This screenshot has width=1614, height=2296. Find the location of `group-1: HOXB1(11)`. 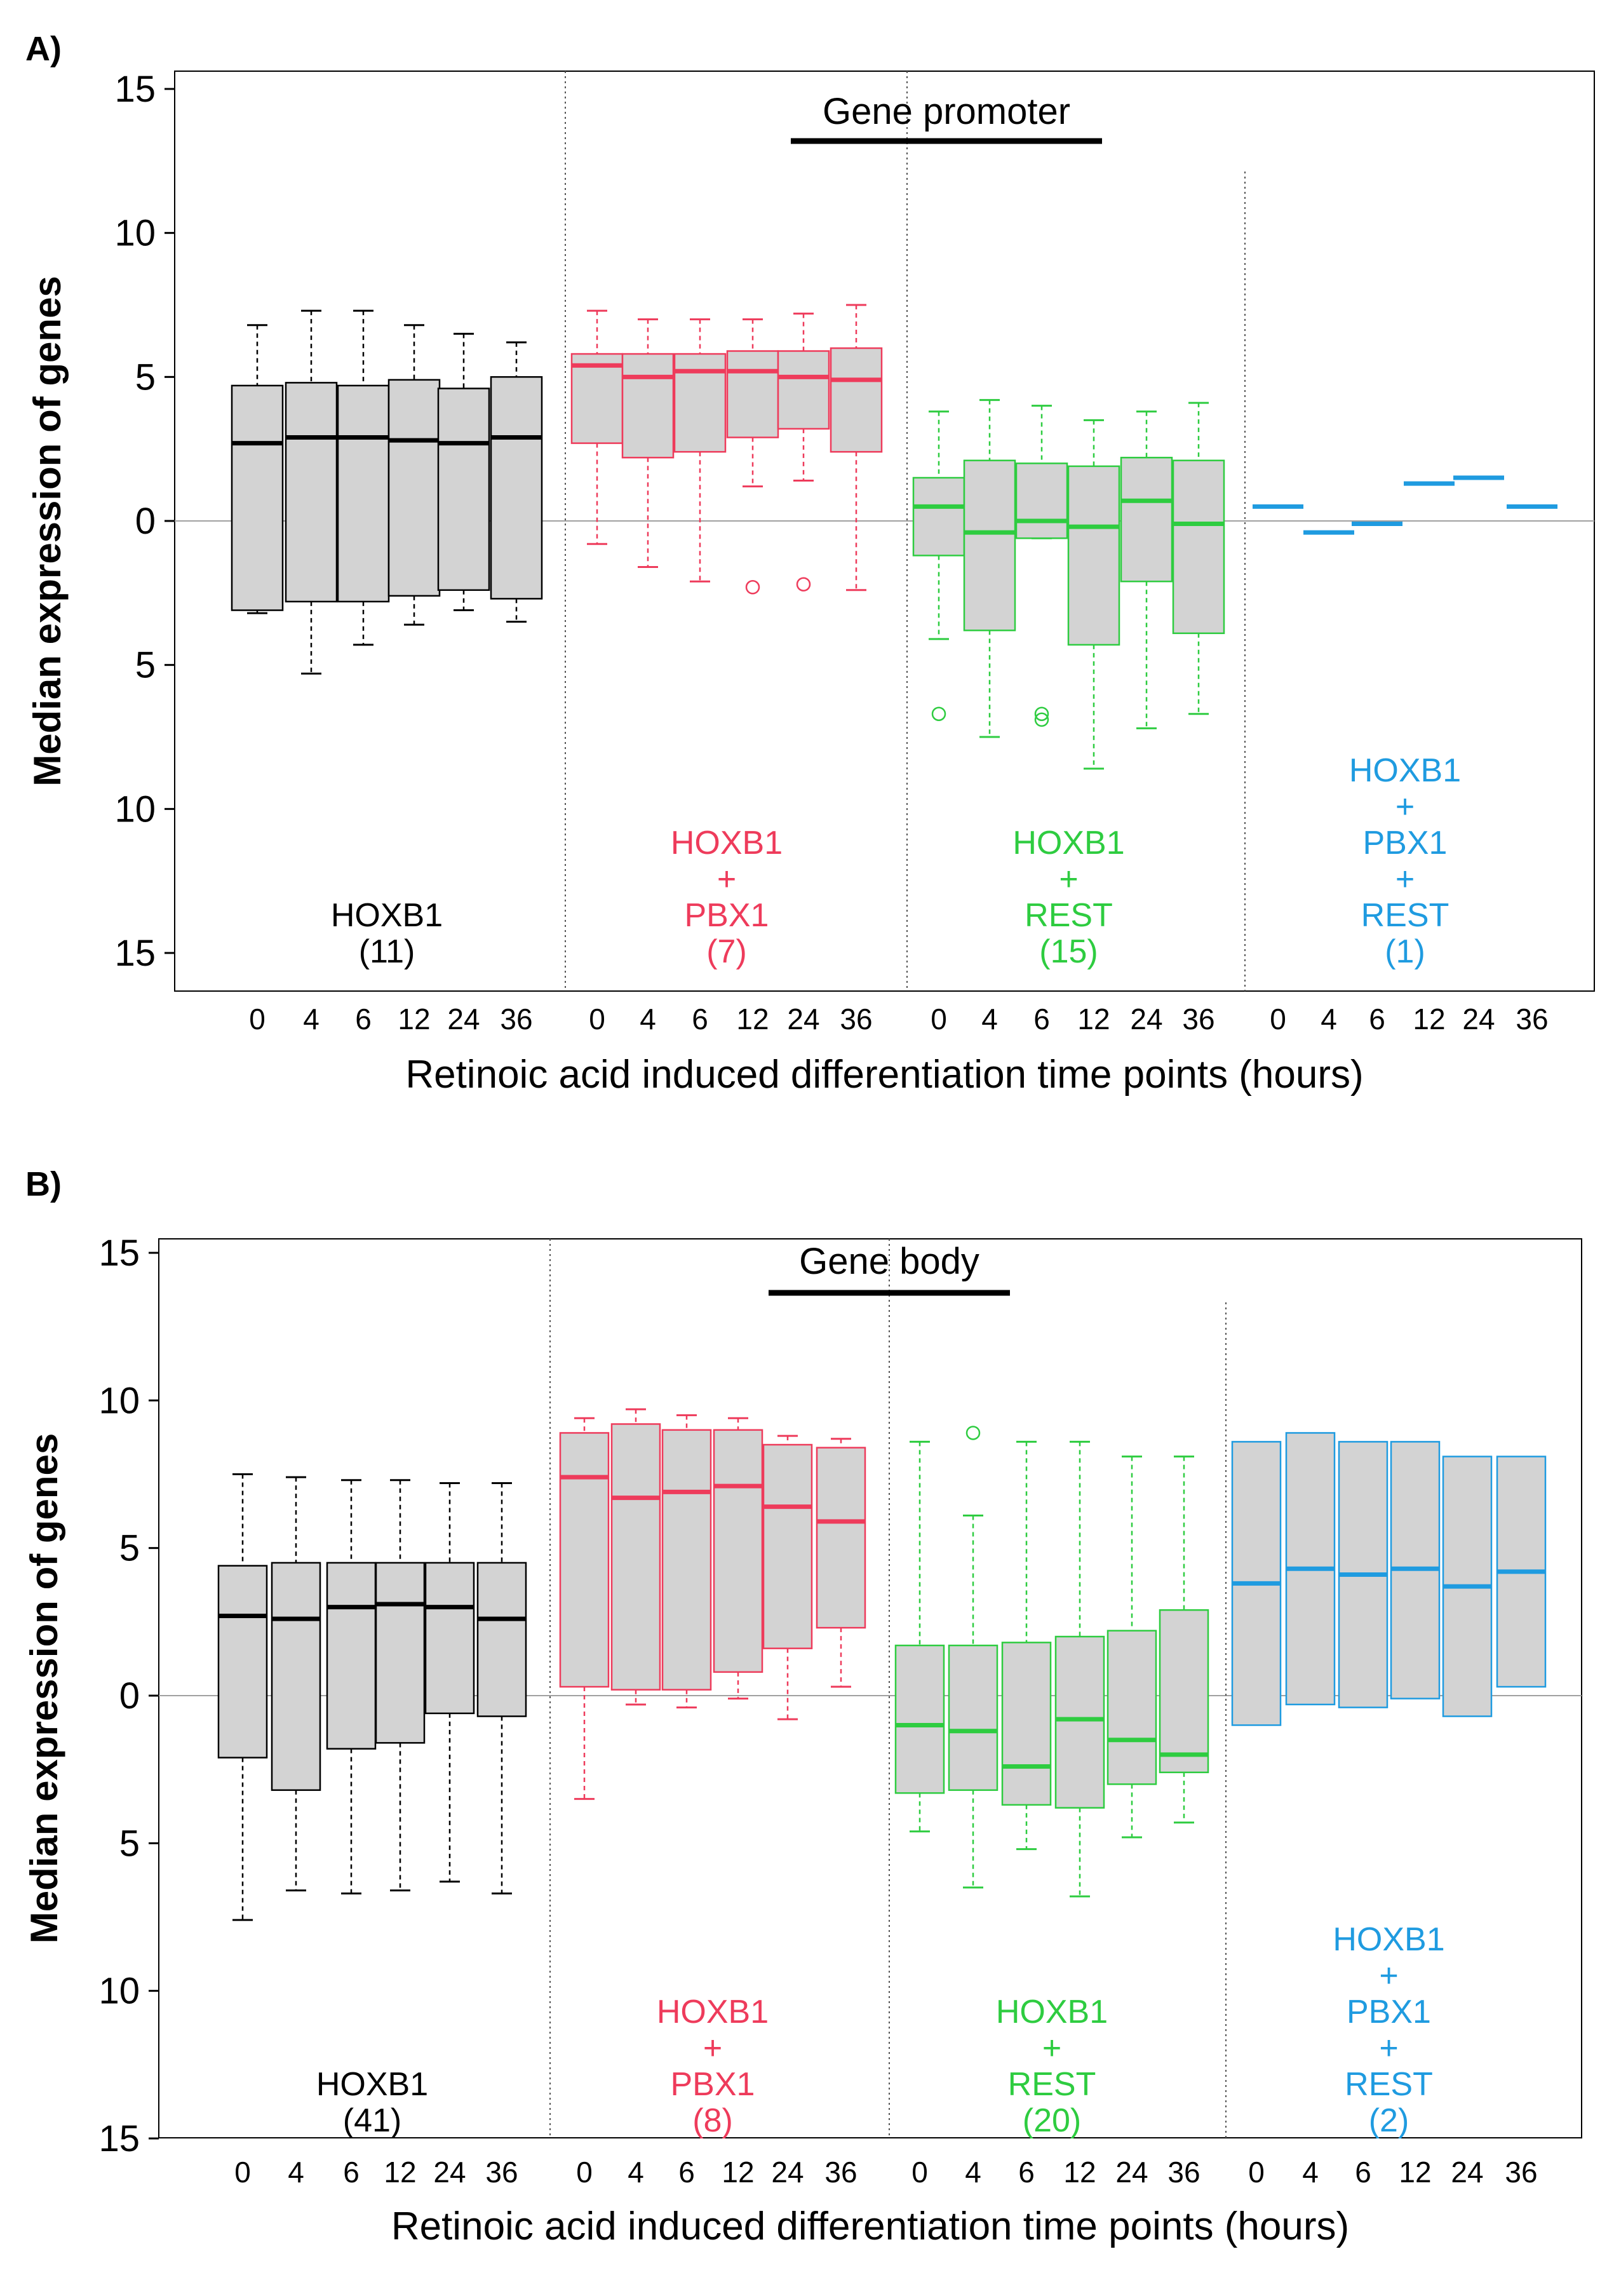

group-1: HOXB1(11) is located at coordinates (387, 639).